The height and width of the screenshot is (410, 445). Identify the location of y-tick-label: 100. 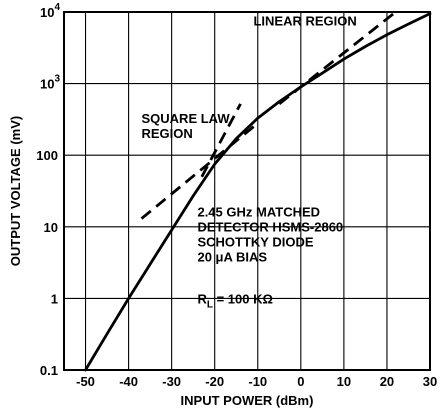
(47, 155).